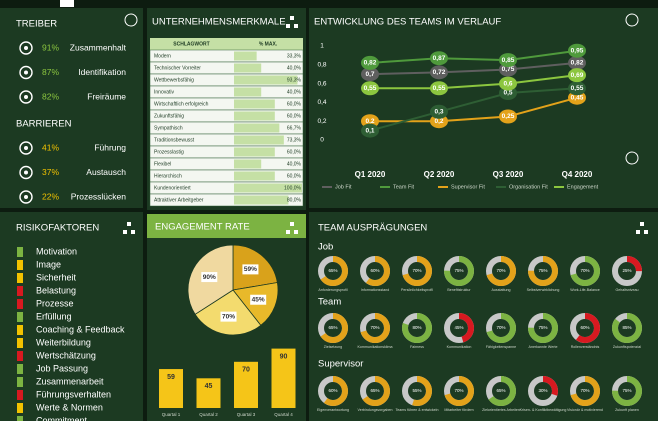  I want to click on donut-name: Mitarbeiter fördern, so click(458, 410).